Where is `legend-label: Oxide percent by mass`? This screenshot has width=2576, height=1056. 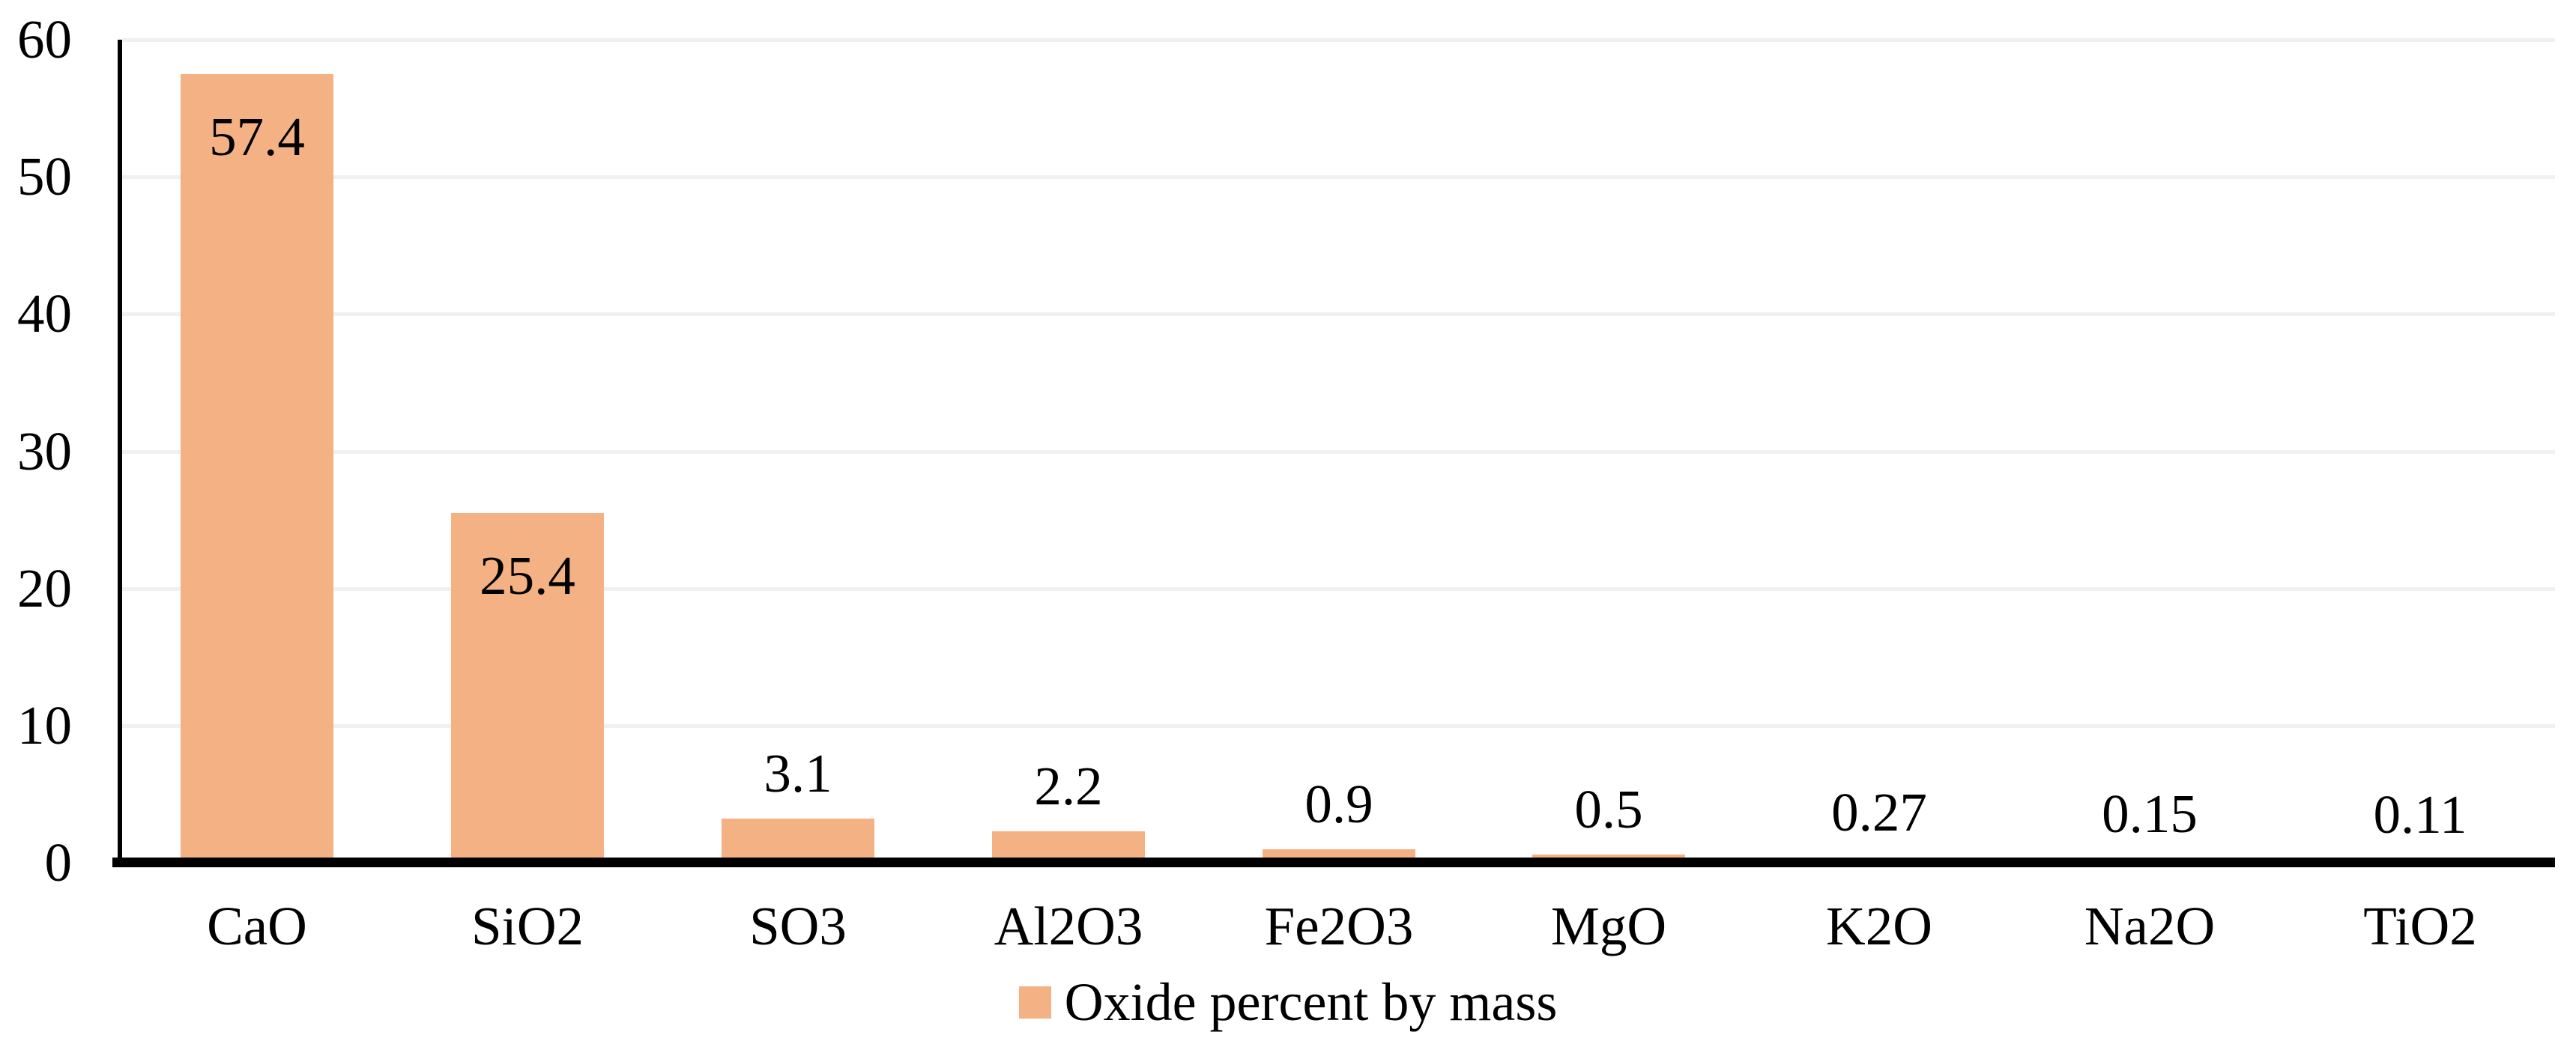
legend-label: Oxide percent by mass is located at coordinates (1311, 1002).